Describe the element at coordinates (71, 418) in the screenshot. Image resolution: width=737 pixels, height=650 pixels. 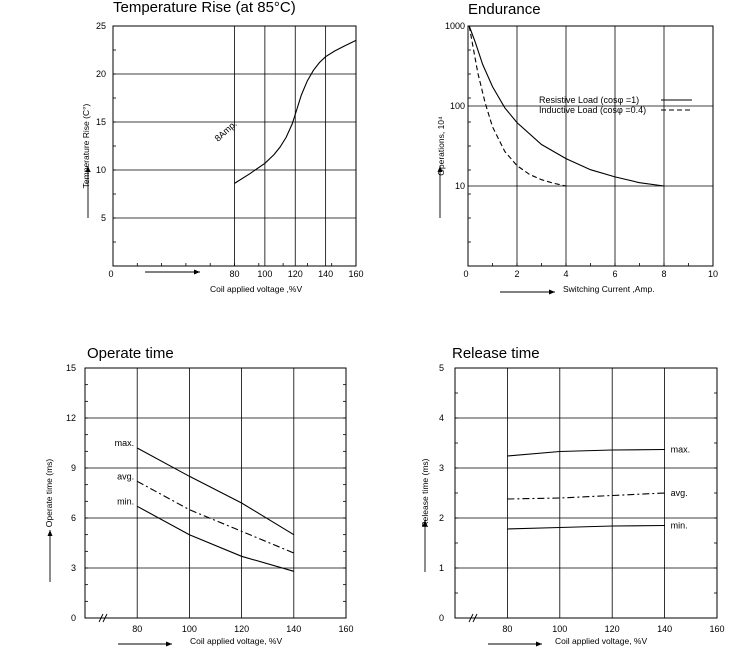
I see `y-tick-label: 12` at that location.